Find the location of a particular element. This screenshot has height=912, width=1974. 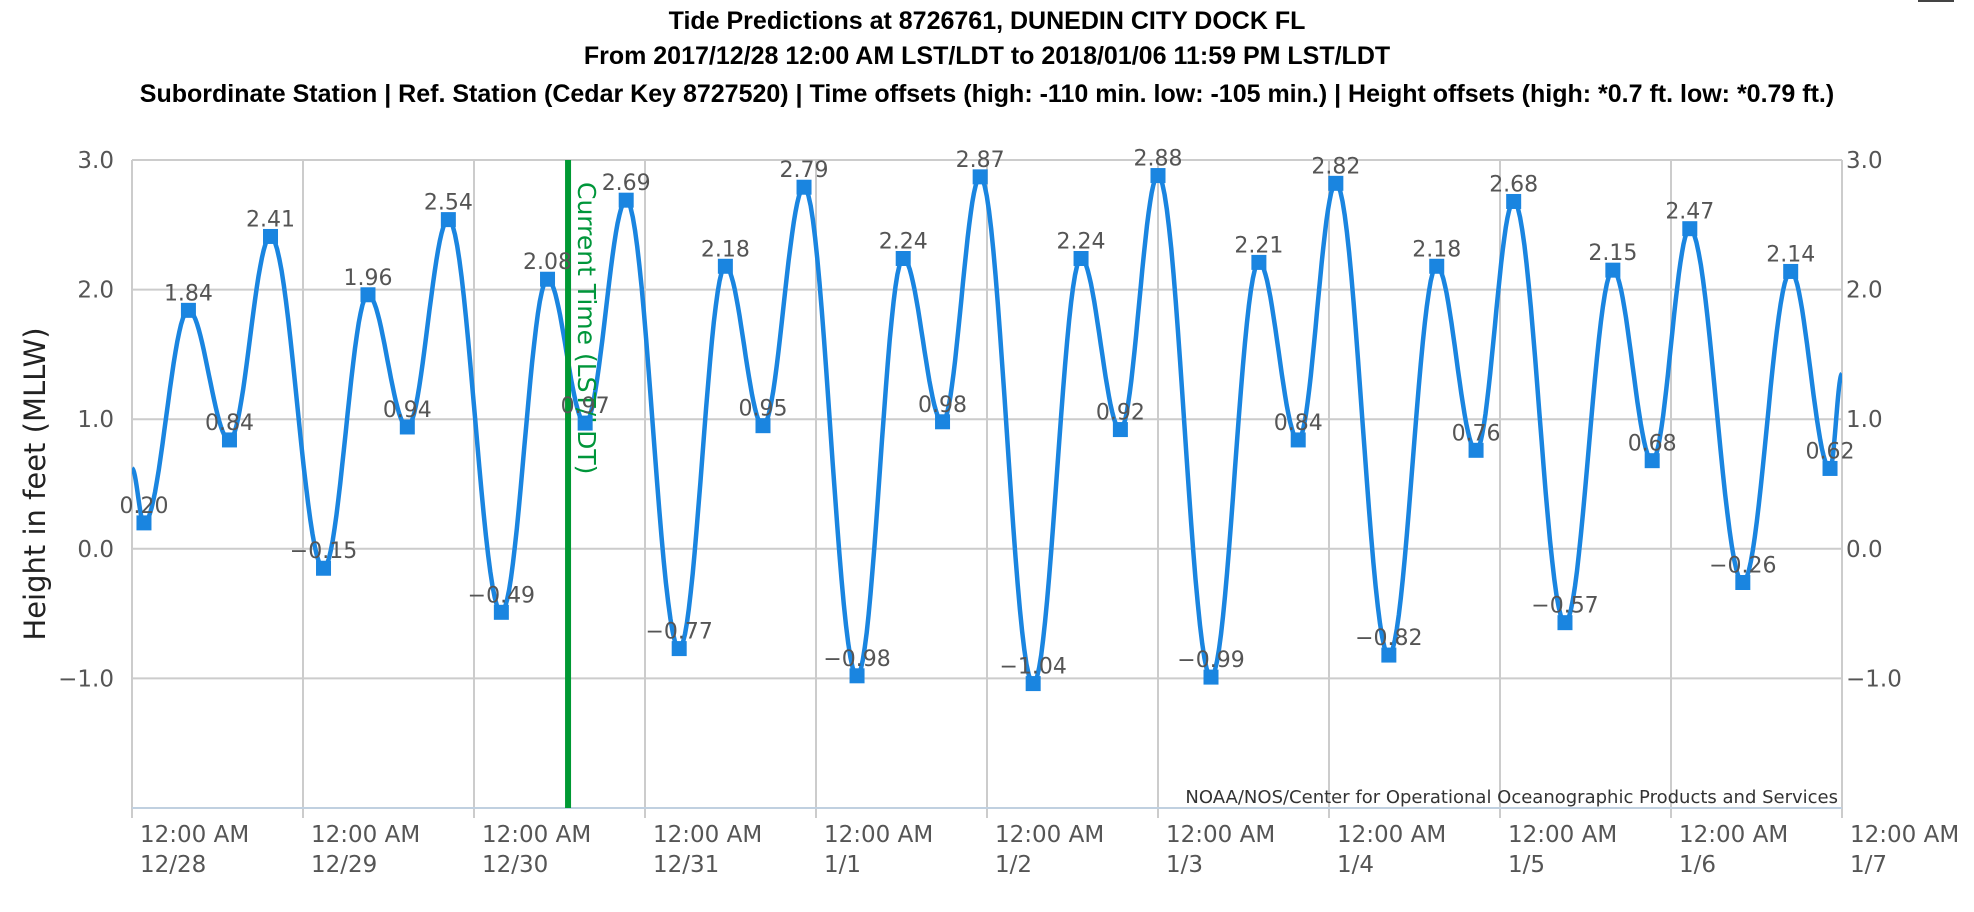

tide-value-label: −0.49 is located at coordinates (501, 595).